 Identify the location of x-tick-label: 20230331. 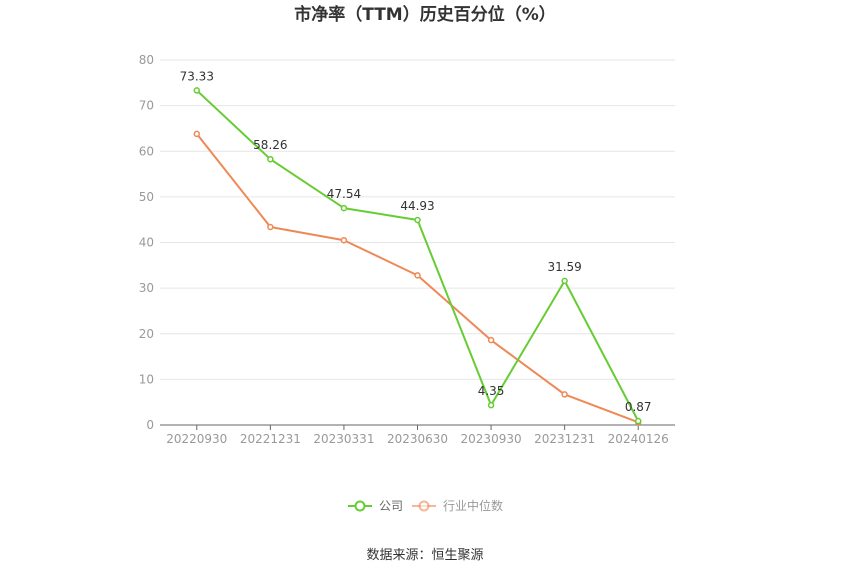
(343, 439).